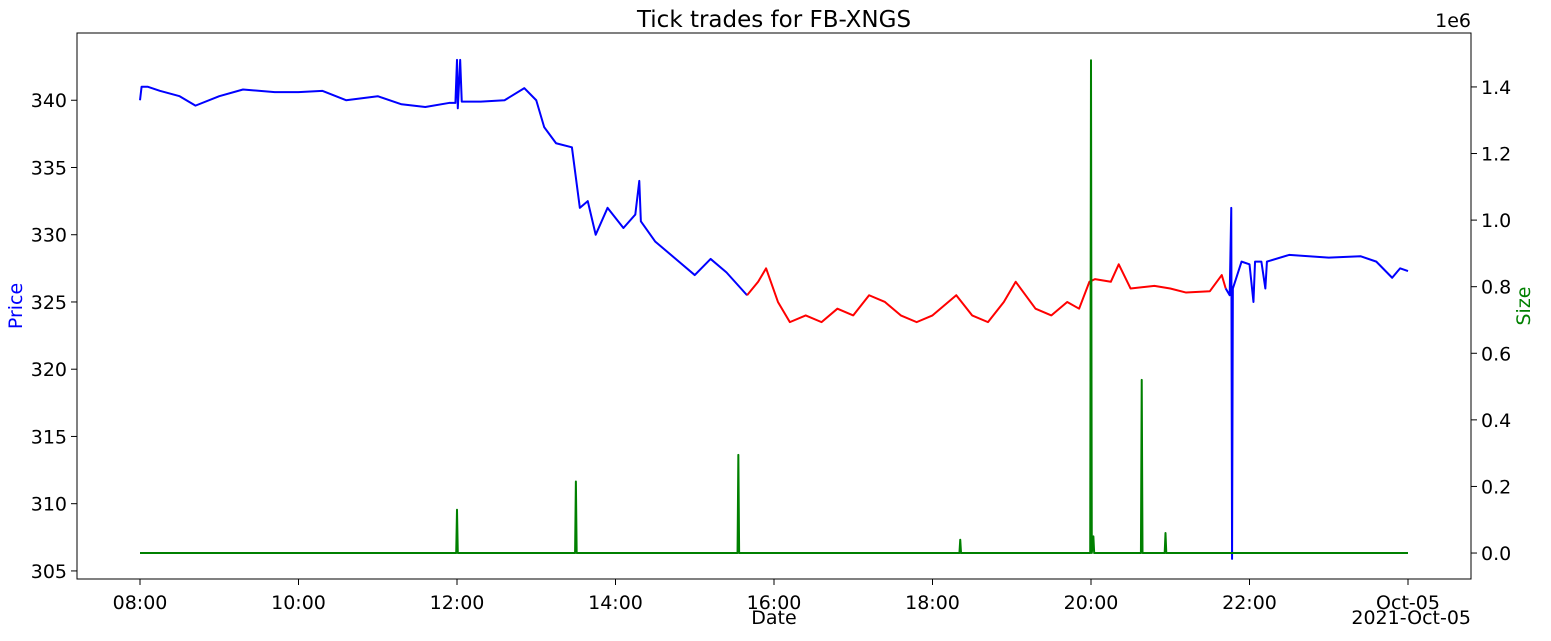  What do you see at coordinates (49, 168) in the screenshot?
I see `y-tick-label: 335` at bounding box center [49, 168].